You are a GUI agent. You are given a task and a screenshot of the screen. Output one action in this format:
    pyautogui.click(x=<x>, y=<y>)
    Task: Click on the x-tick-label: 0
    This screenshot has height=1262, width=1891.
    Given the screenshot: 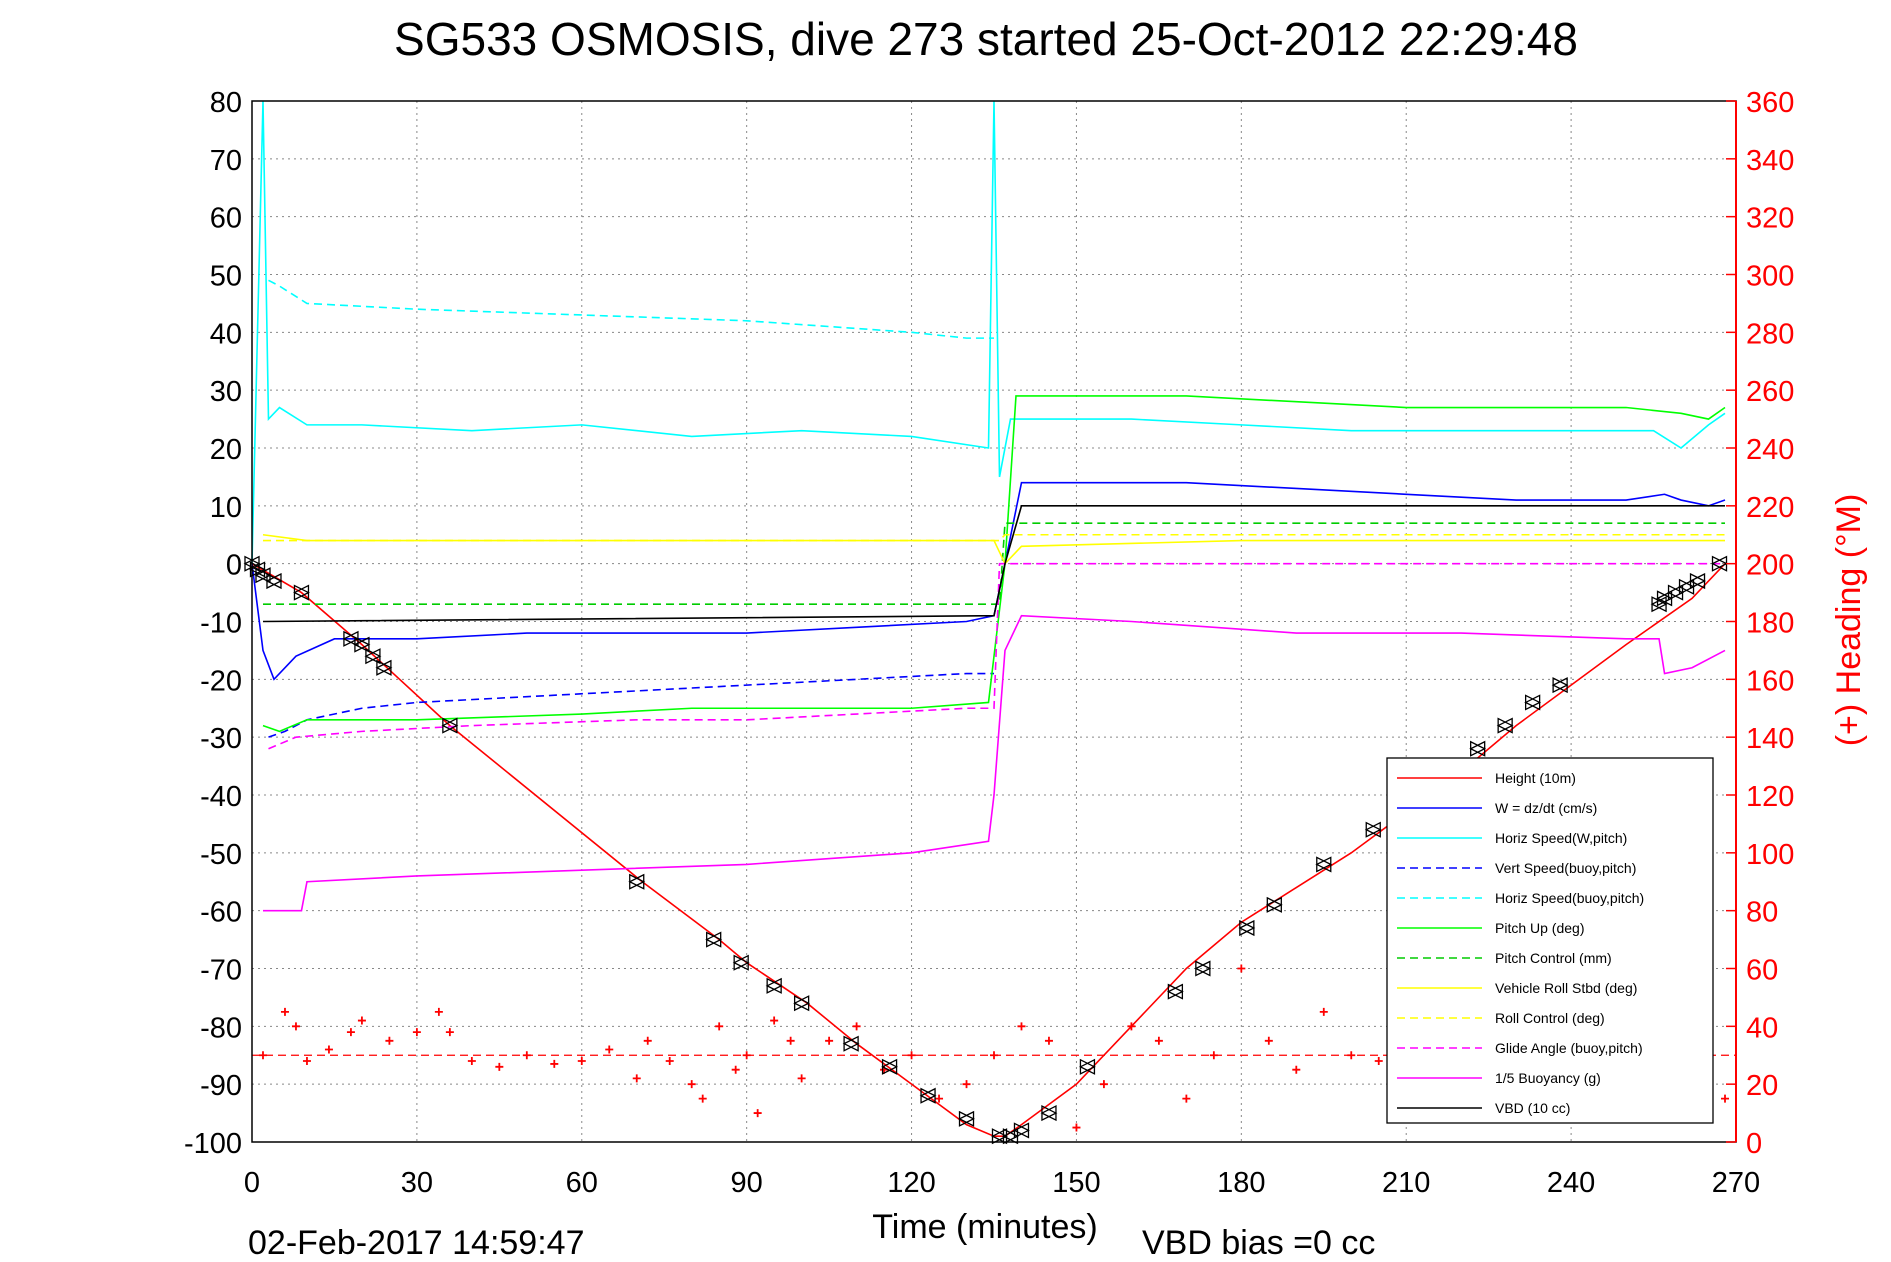 What is the action you would take?
    pyautogui.click(x=252, y=1183)
    